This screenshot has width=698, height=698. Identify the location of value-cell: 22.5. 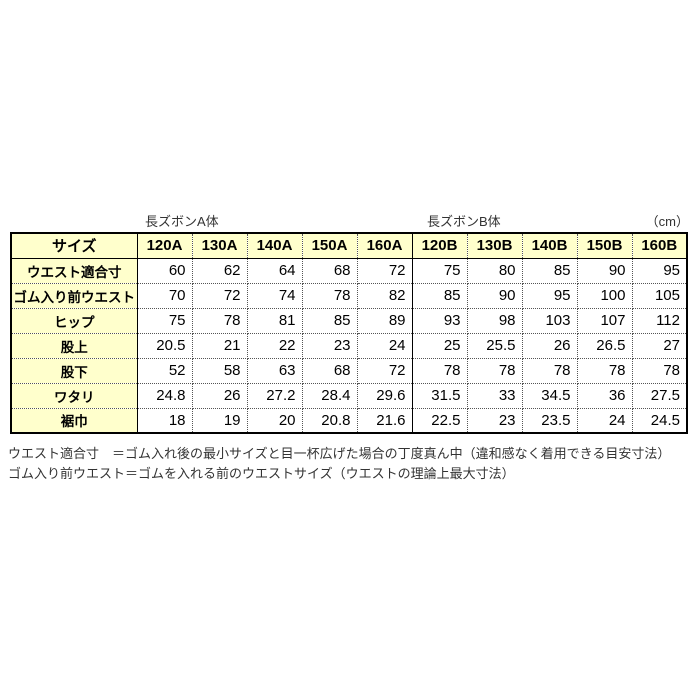
(439, 420).